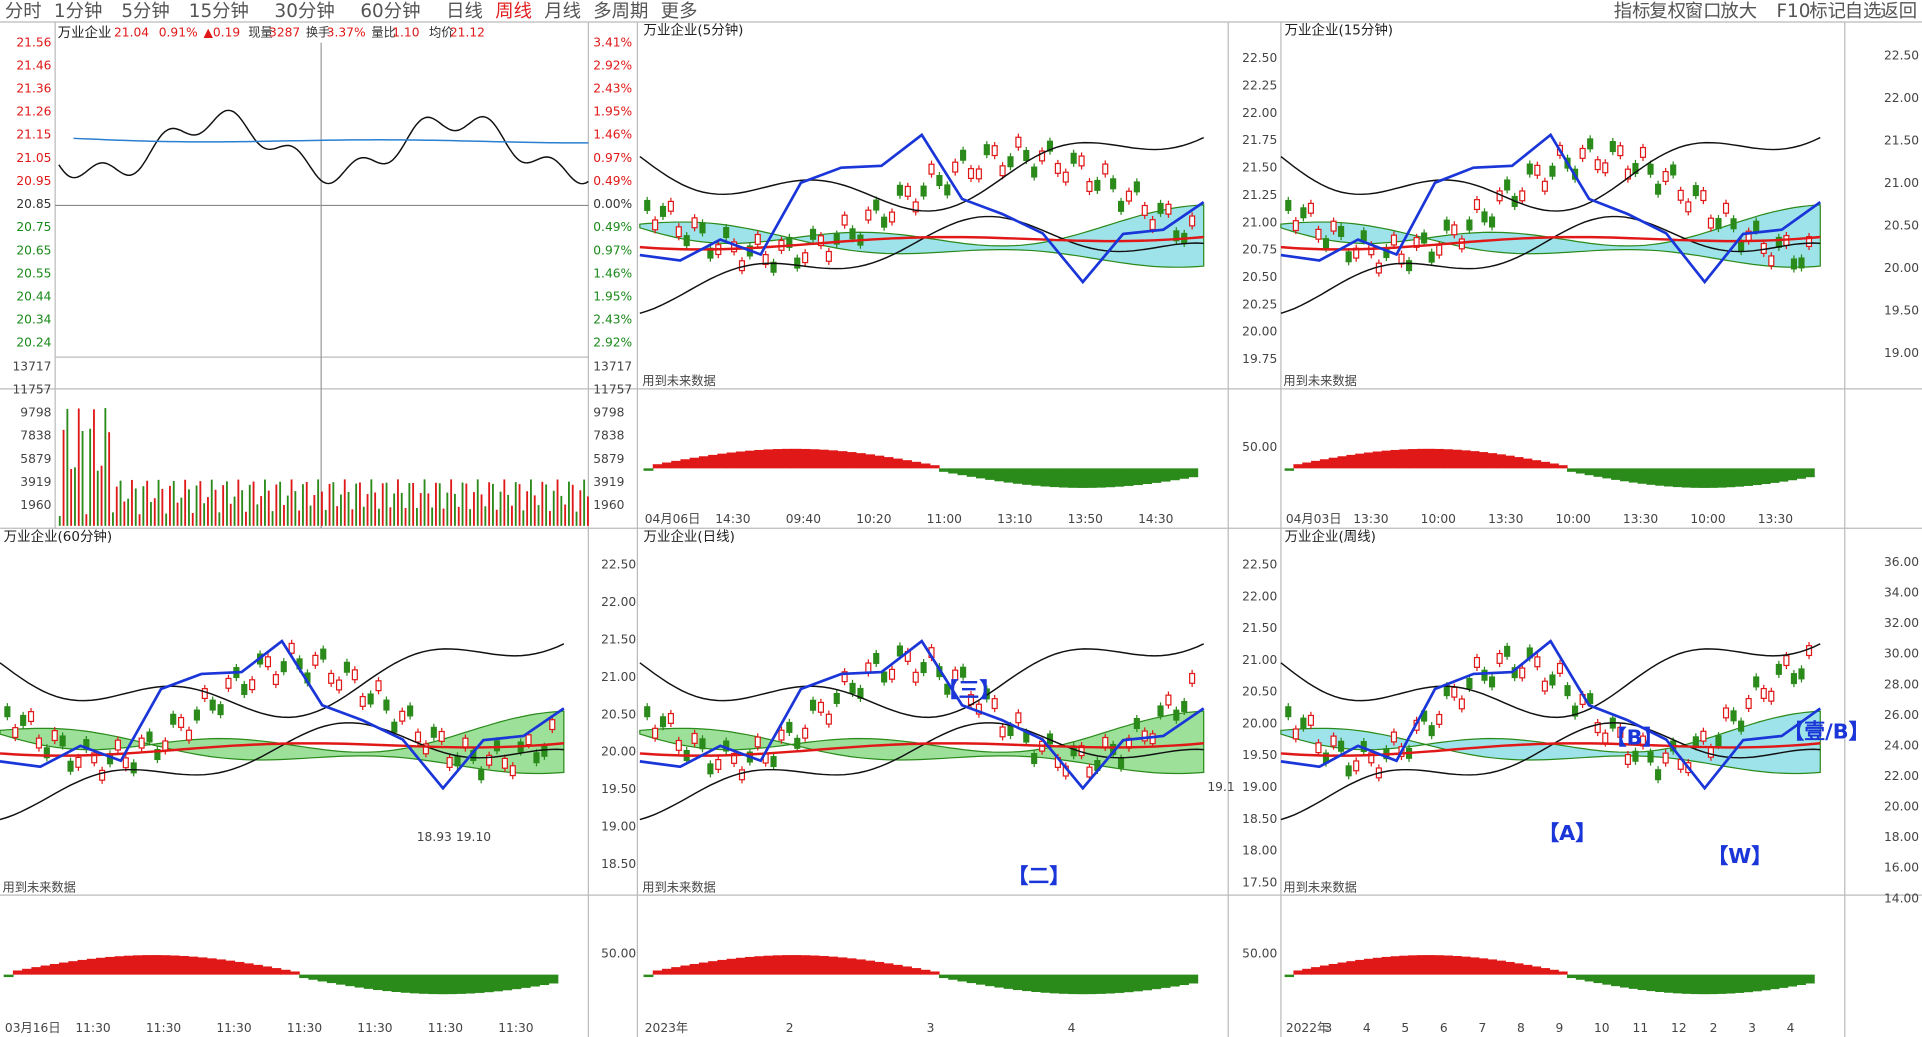 Image resolution: width=1922 pixels, height=1037 pixels. What do you see at coordinates (620, 11) in the screenshot?
I see `toolbar-tab: 多周期` at bounding box center [620, 11].